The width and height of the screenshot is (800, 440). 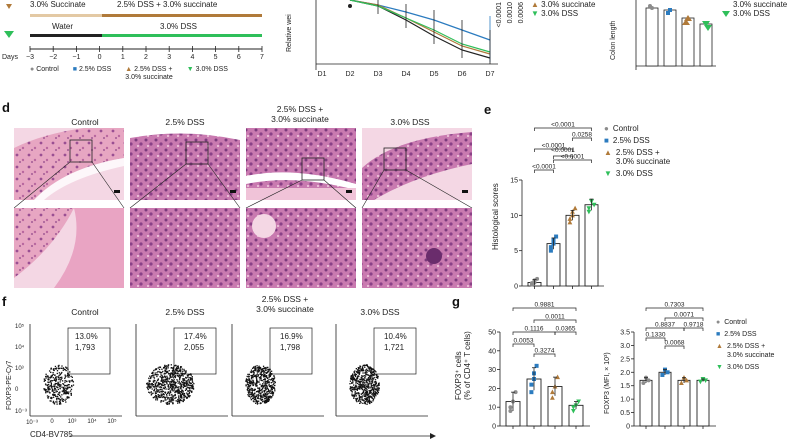 I want to click on flow-y-tick: 10³, so click(x=19, y=369).